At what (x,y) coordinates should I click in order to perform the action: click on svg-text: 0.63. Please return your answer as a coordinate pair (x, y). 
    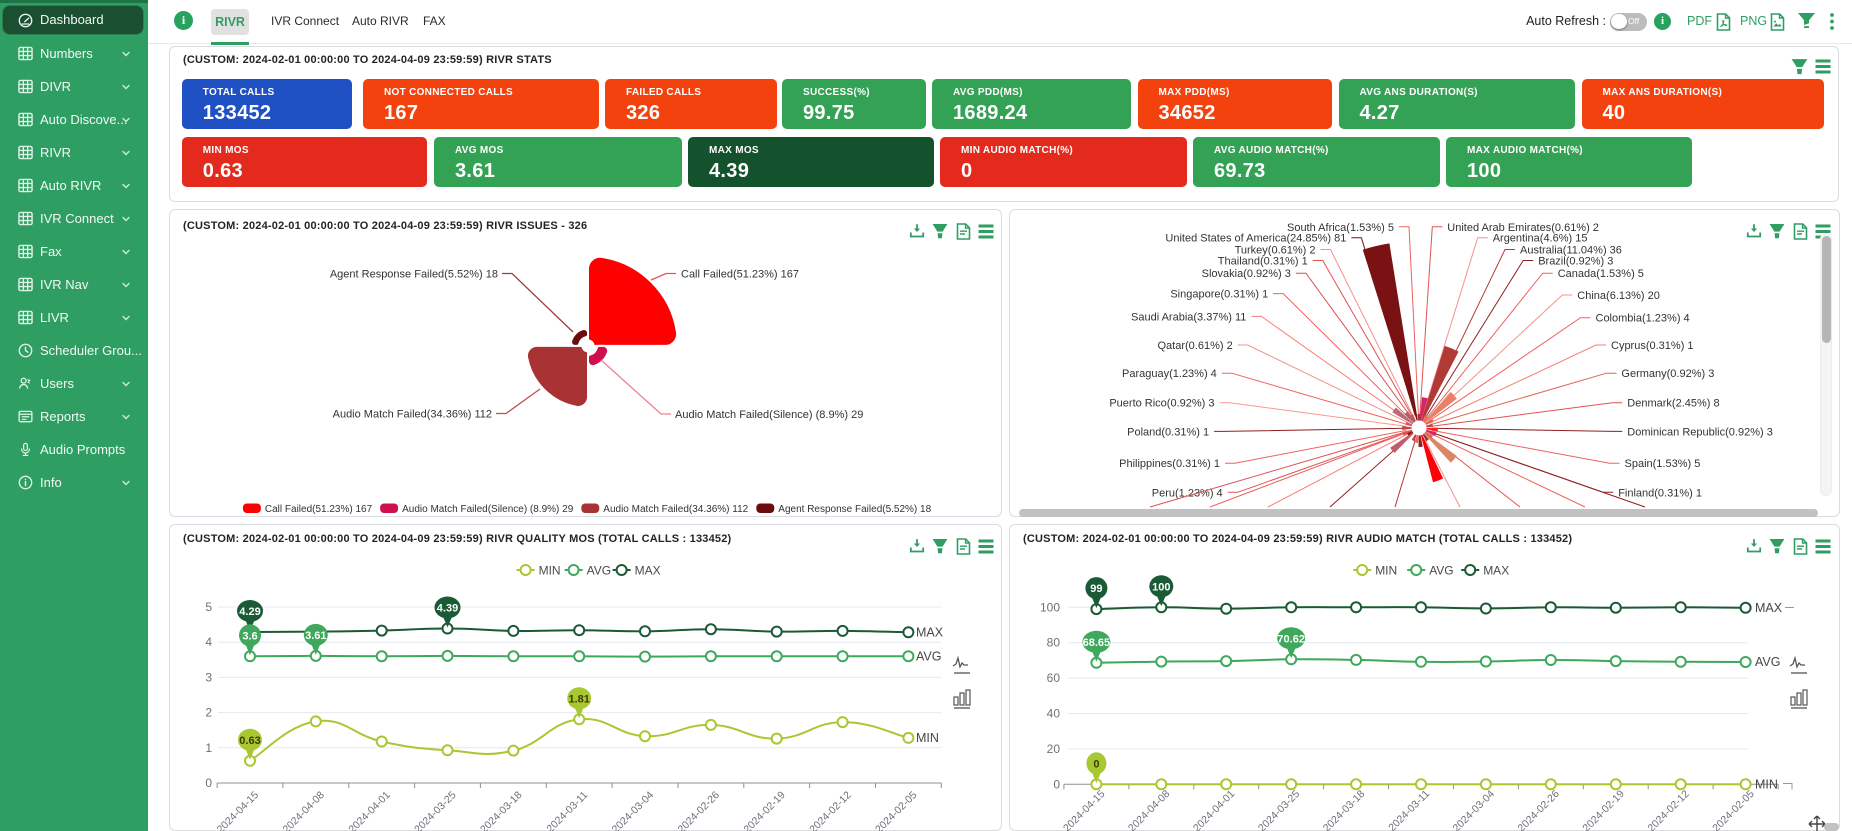
    Looking at the image, I should click on (249, 741).